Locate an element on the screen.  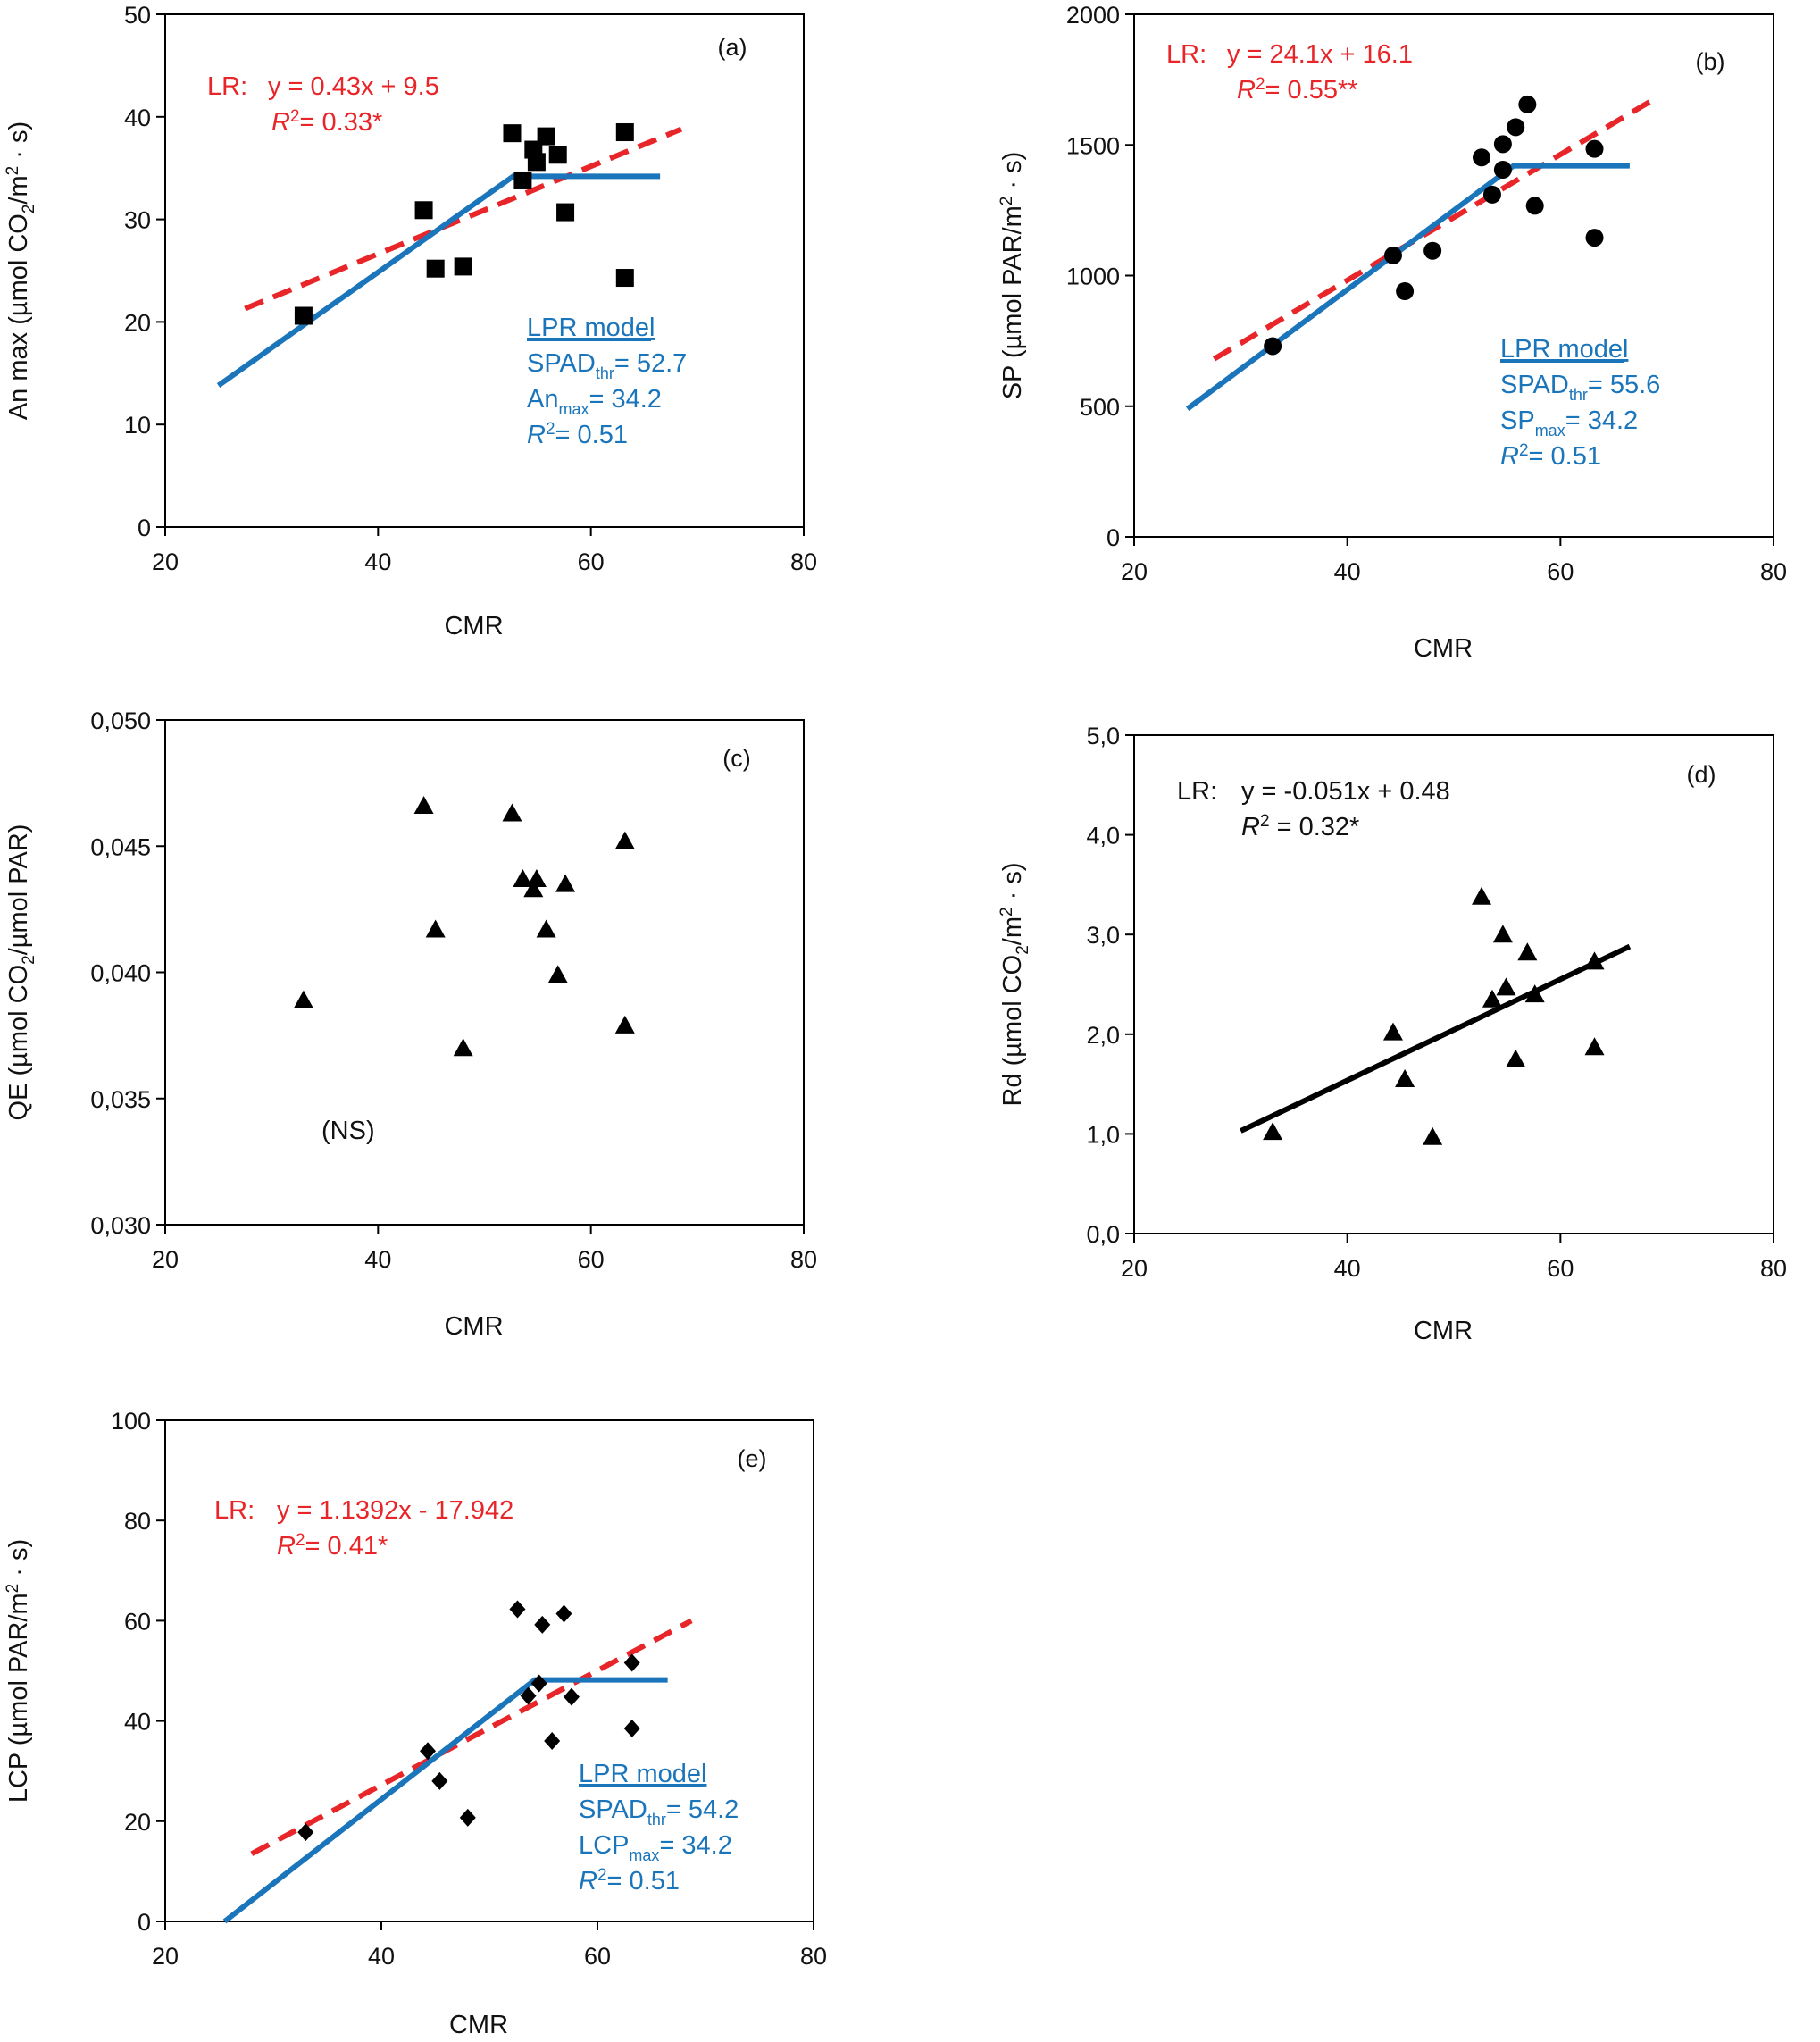
y-tick-label: 20 is located at coordinates (138, 1822).